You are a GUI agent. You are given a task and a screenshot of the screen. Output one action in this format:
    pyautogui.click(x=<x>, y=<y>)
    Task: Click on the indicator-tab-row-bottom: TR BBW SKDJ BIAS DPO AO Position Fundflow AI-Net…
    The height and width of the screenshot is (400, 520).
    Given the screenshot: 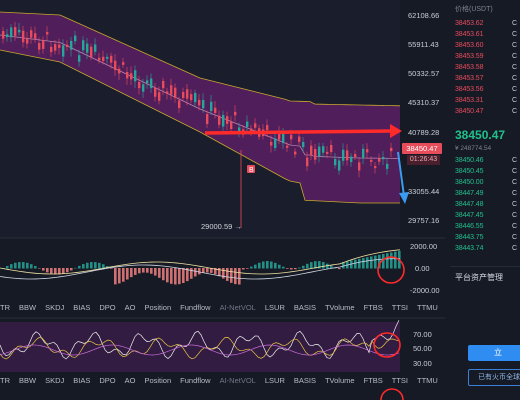 What is the action you would take?
    pyautogui.click(x=239, y=382)
    